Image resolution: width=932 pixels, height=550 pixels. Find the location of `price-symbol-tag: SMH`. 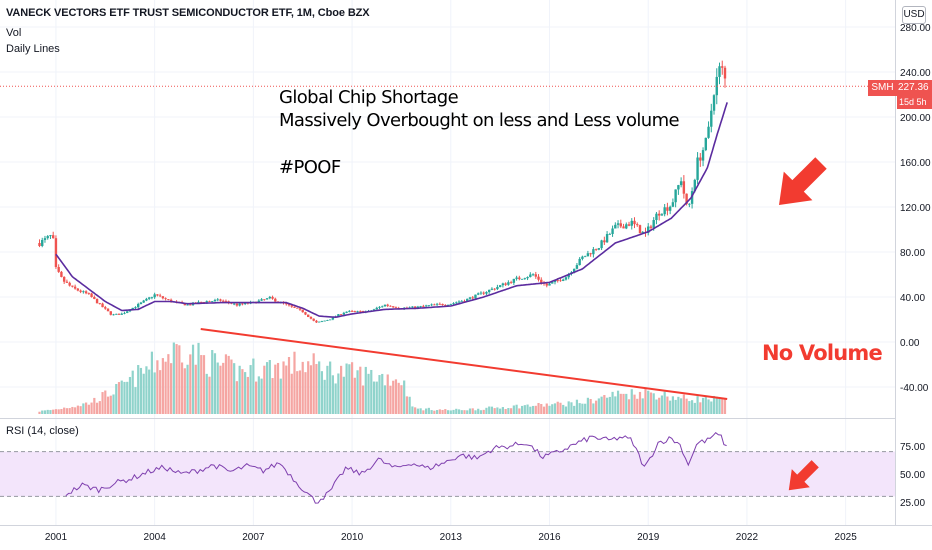

price-symbol-tag: SMH is located at coordinates (882, 88).